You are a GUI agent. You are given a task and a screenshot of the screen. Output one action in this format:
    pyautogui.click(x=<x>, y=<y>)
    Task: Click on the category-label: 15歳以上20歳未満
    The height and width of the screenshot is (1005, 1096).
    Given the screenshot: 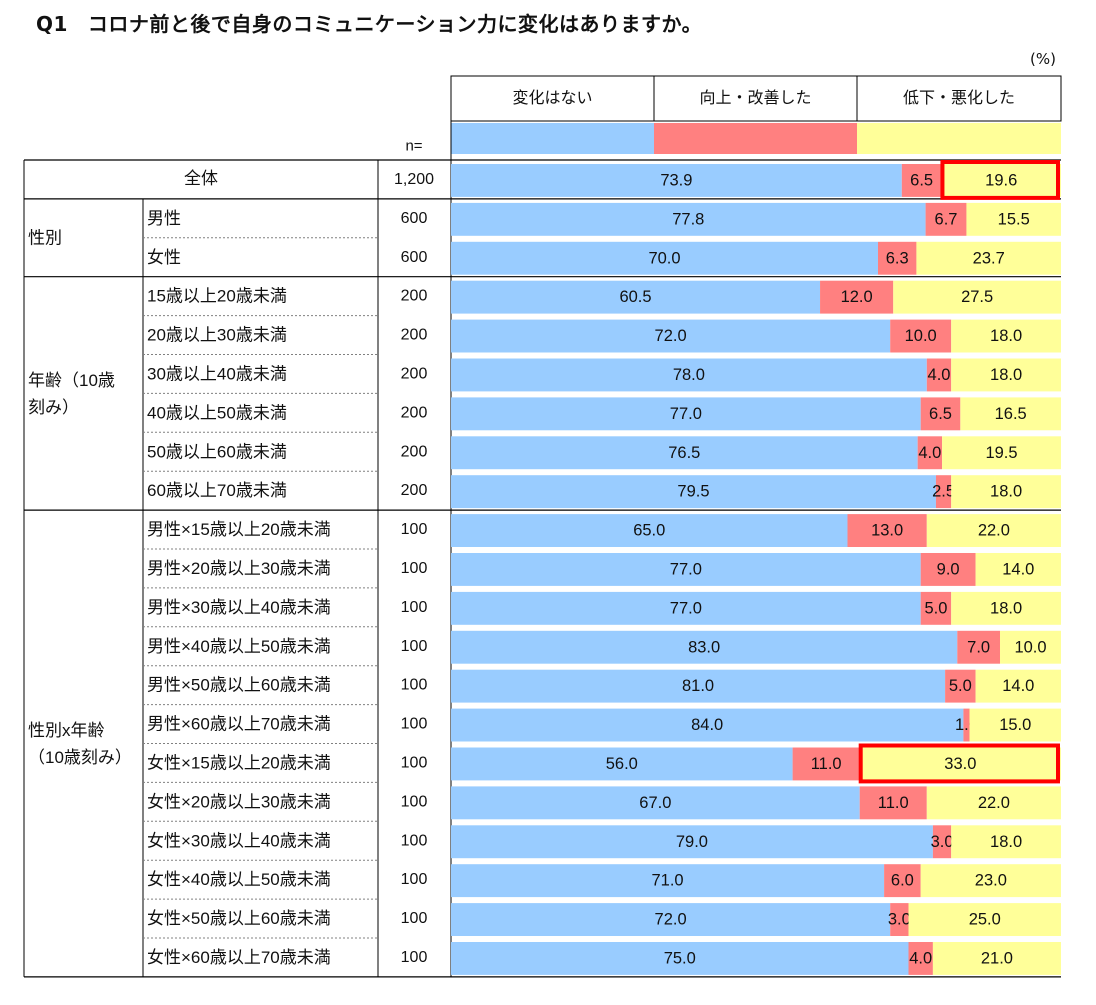 What is the action you would take?
    pyautogui.click(x=217, y=296)
    